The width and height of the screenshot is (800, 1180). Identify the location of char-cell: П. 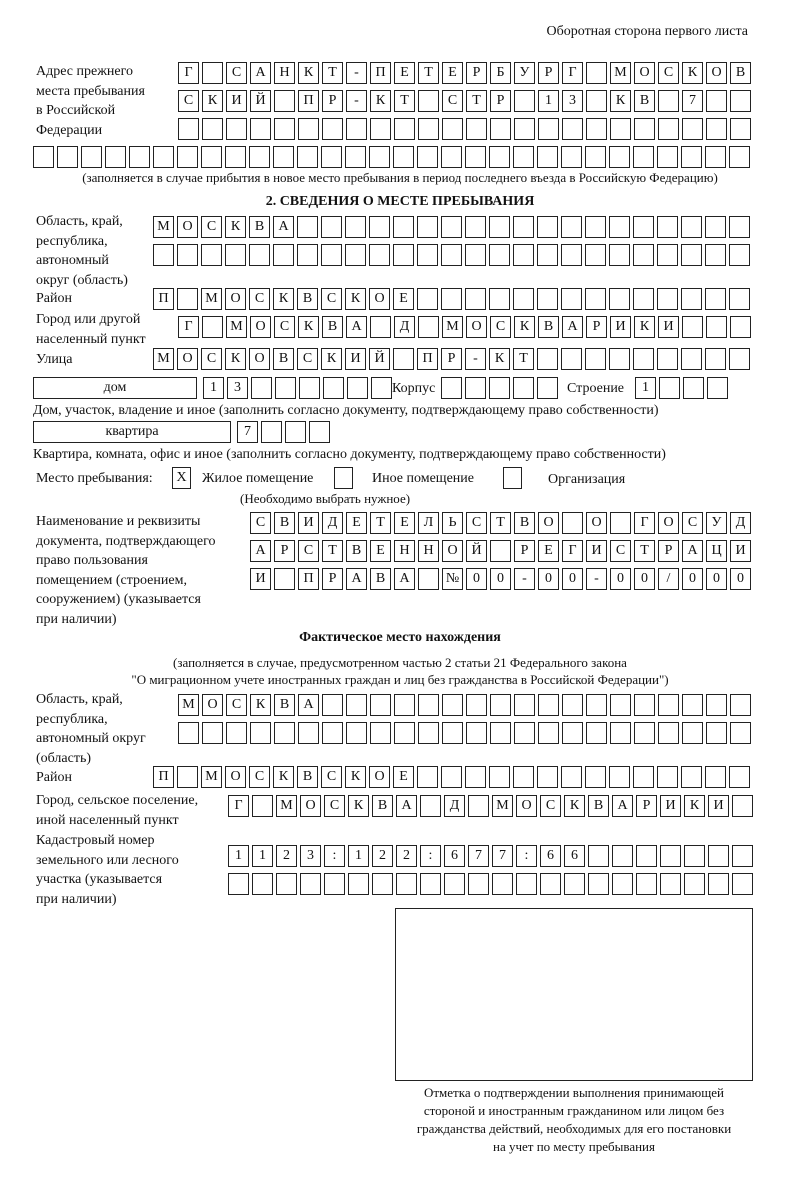
(308, 101).